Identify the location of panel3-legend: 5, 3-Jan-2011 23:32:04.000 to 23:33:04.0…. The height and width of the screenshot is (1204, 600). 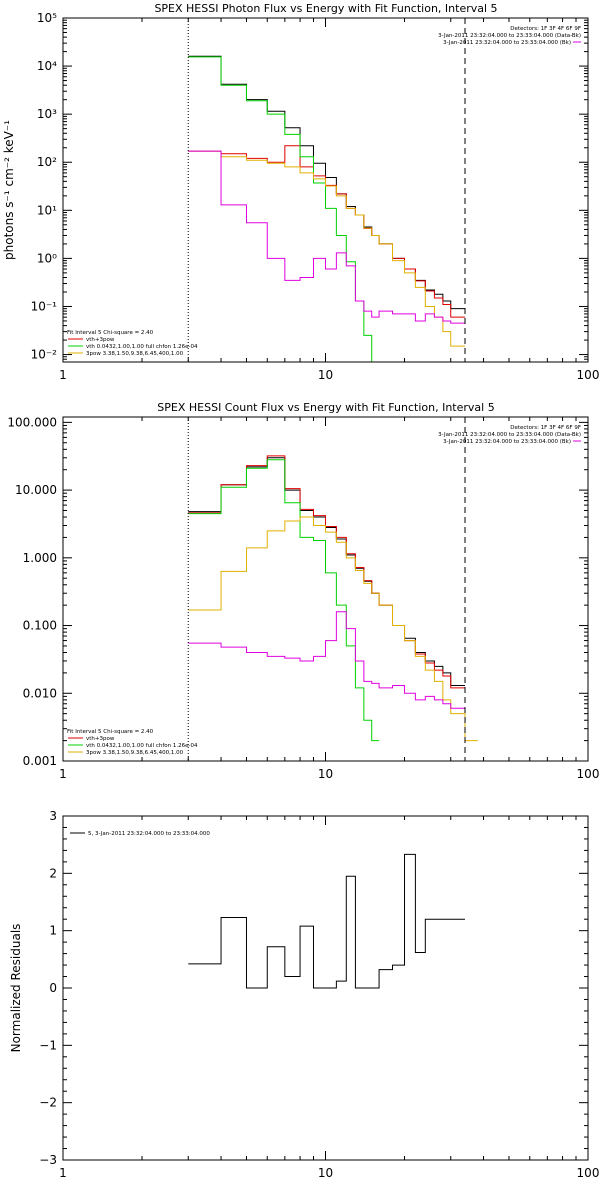
(140, 834).